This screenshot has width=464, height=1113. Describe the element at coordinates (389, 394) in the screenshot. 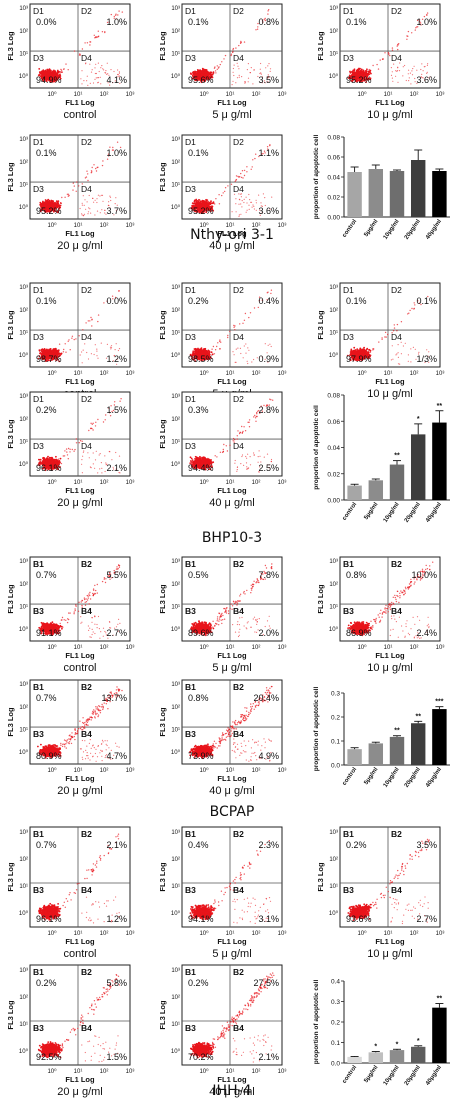

I see `condition-label: 10 μ g/ml` at that location.